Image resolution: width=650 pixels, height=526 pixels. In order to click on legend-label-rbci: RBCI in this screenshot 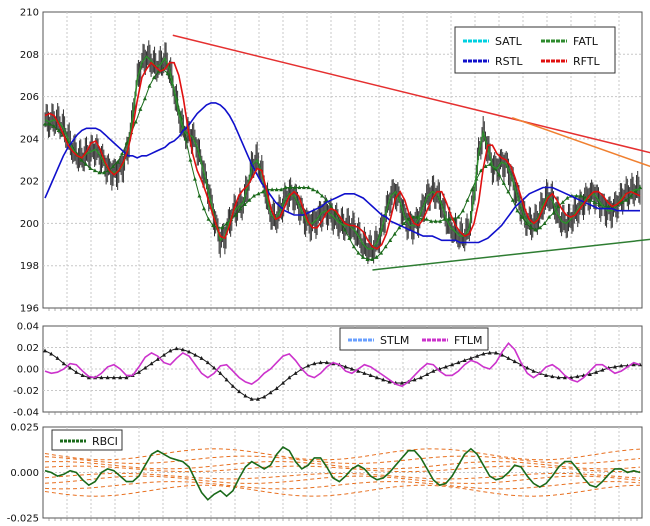, I will do `click(105, 441)`.